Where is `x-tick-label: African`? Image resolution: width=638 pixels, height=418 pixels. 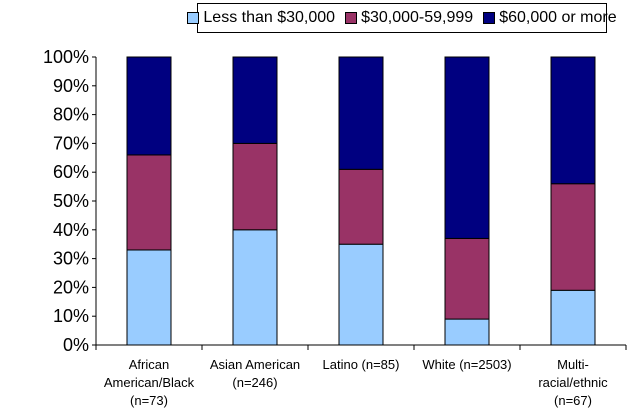
x-tick-label: African is located at coordinates (149, 364).